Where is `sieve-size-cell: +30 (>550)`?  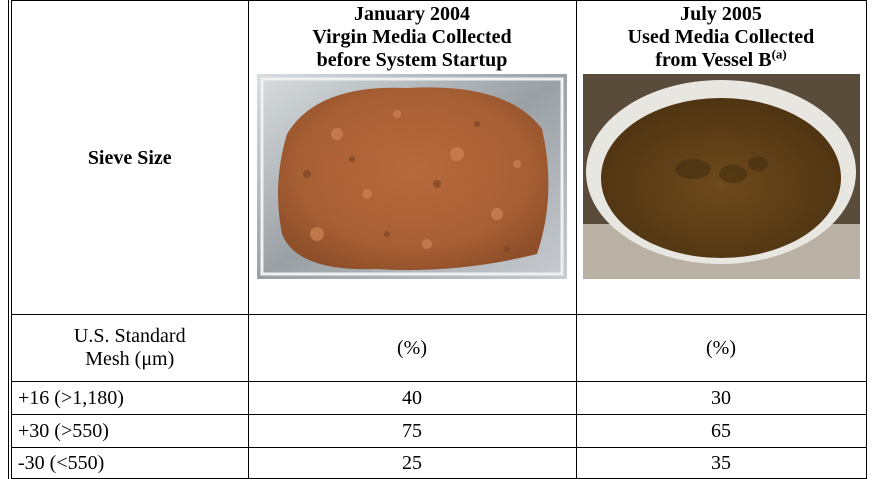
sieve-size-cell: +30 (>550) is located at coordinates (128, 431).